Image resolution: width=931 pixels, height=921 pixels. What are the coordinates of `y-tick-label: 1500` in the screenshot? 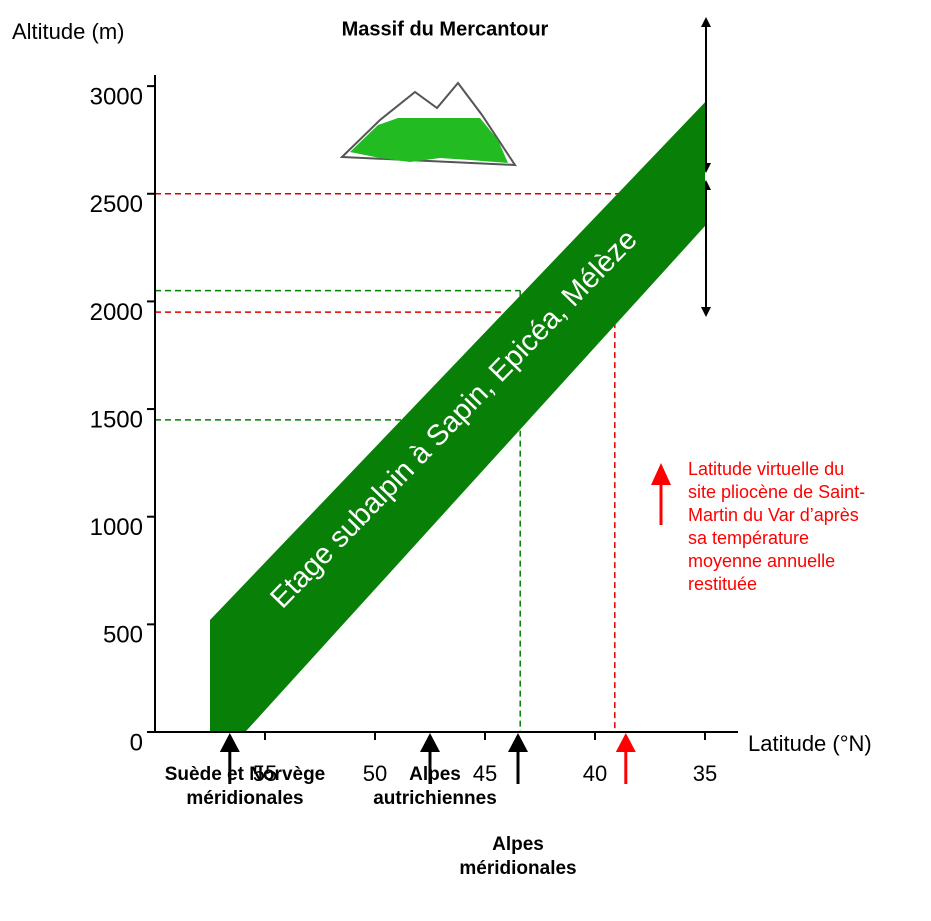 It's located at (116, 419).